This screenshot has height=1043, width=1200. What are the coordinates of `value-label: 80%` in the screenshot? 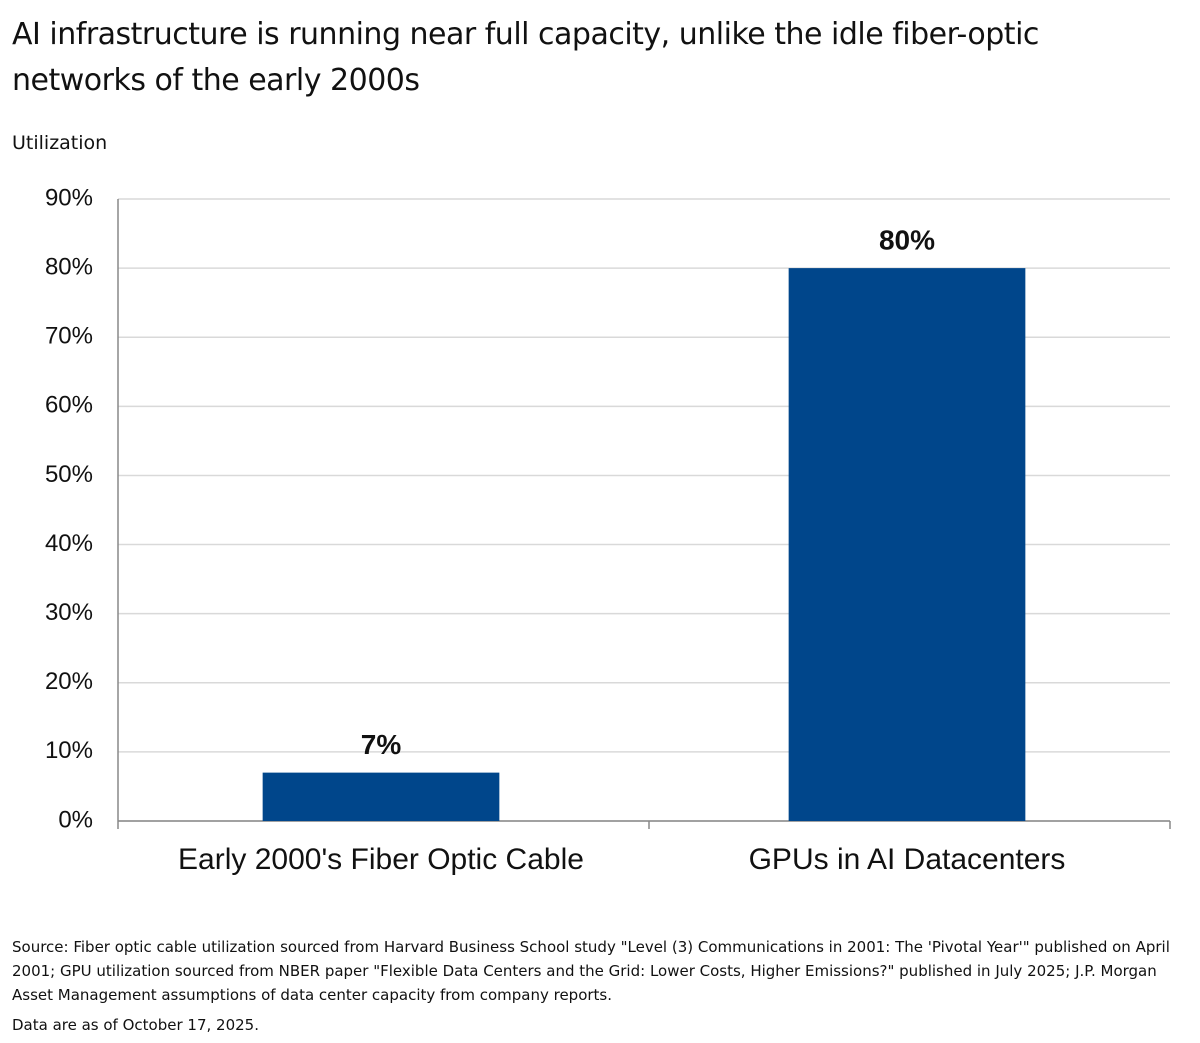 It's located at (907, 240).